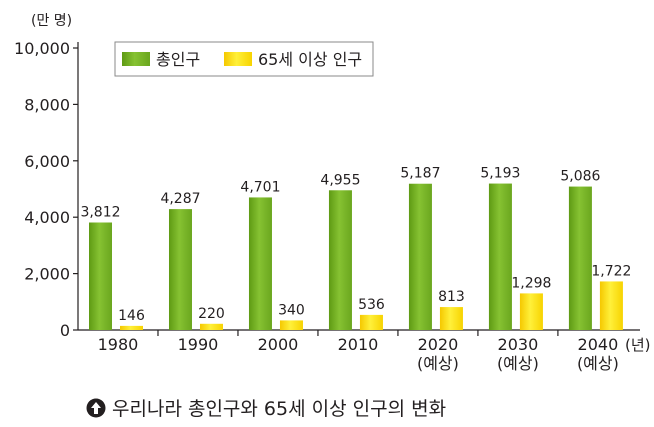  Describe the element at coordinates (100, 213) in the screenshot. I see `total-population-value-label: 3,812` at that location.